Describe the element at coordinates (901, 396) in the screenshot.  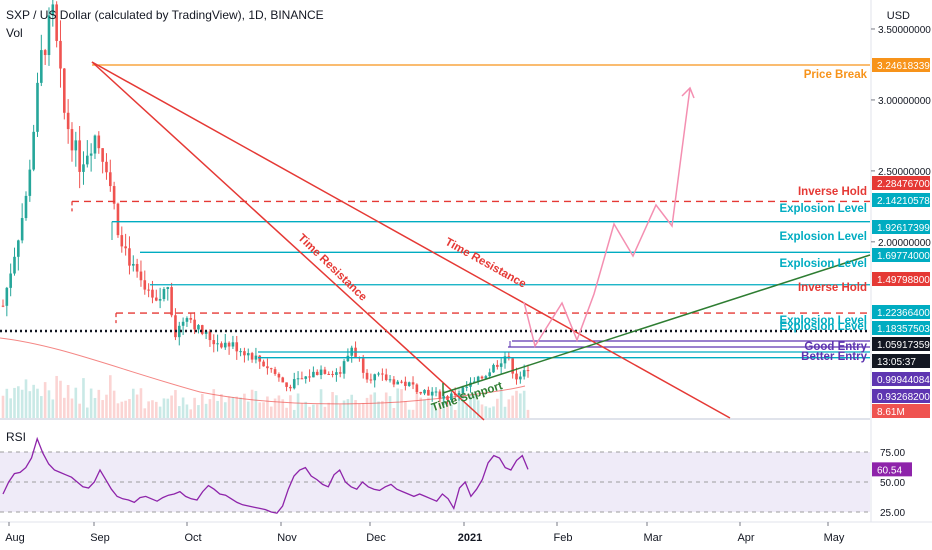
I see `price-marker: 0.93268200` at that location.